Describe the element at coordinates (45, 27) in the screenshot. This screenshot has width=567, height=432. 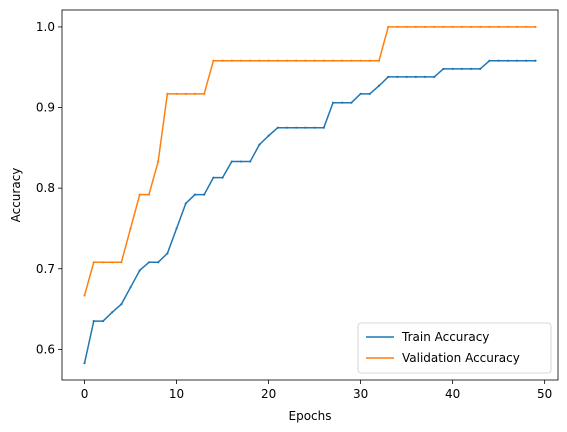
I see `y-tick-label: 1.0` at that location.